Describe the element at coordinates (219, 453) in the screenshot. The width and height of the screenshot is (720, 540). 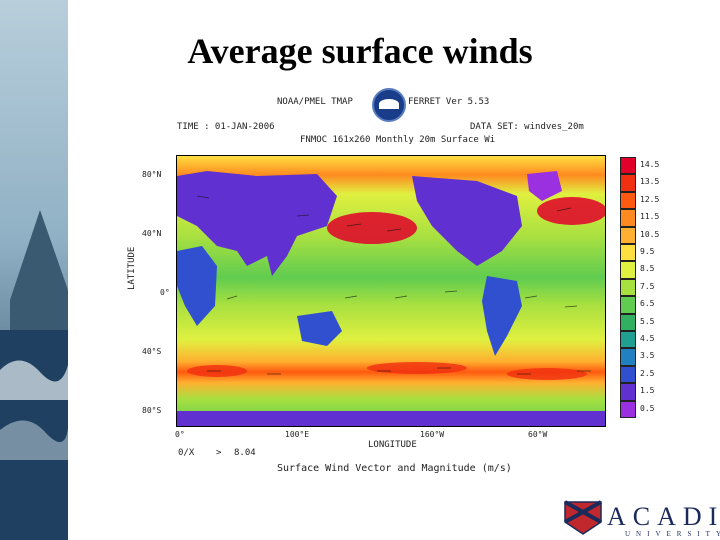
I see `vector-scale-arrow: >` at that location.